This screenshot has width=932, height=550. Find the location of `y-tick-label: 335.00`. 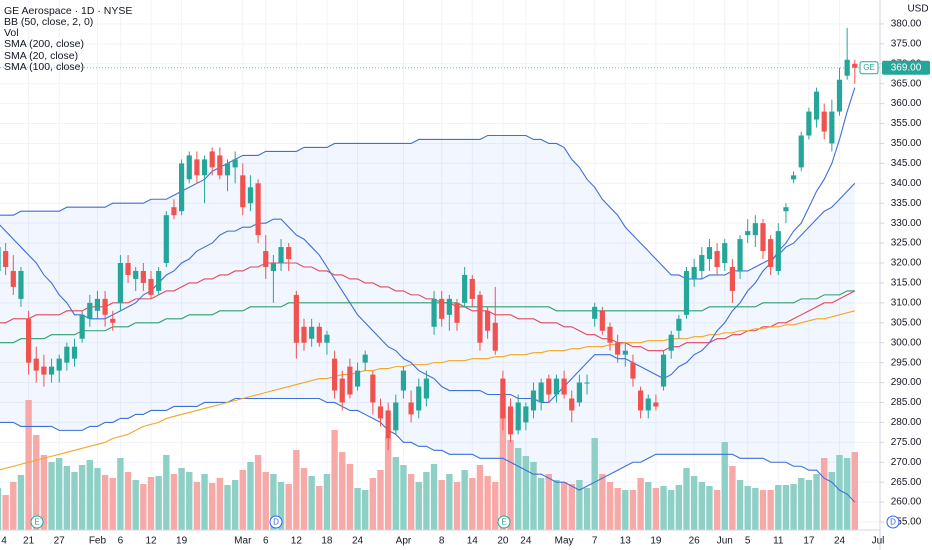

y-tick-label: 335.00 is located at coordinates (906, 203).